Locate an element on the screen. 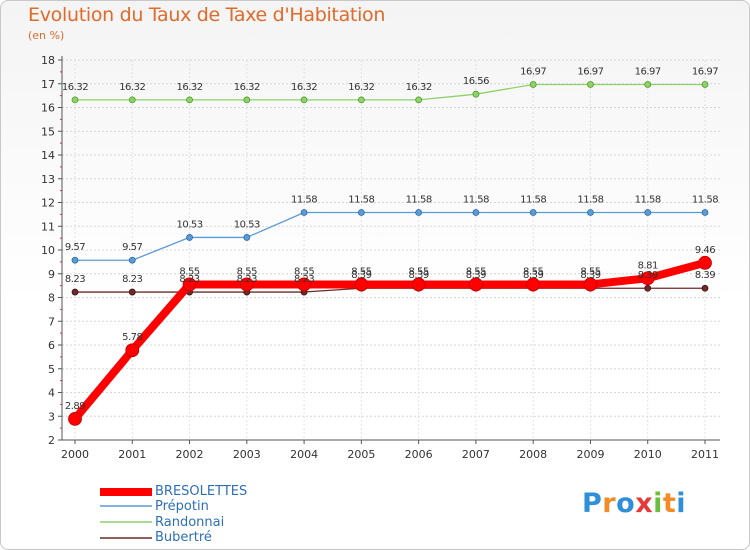  y-tick-label: 2 is located at coordinates (51, 440).